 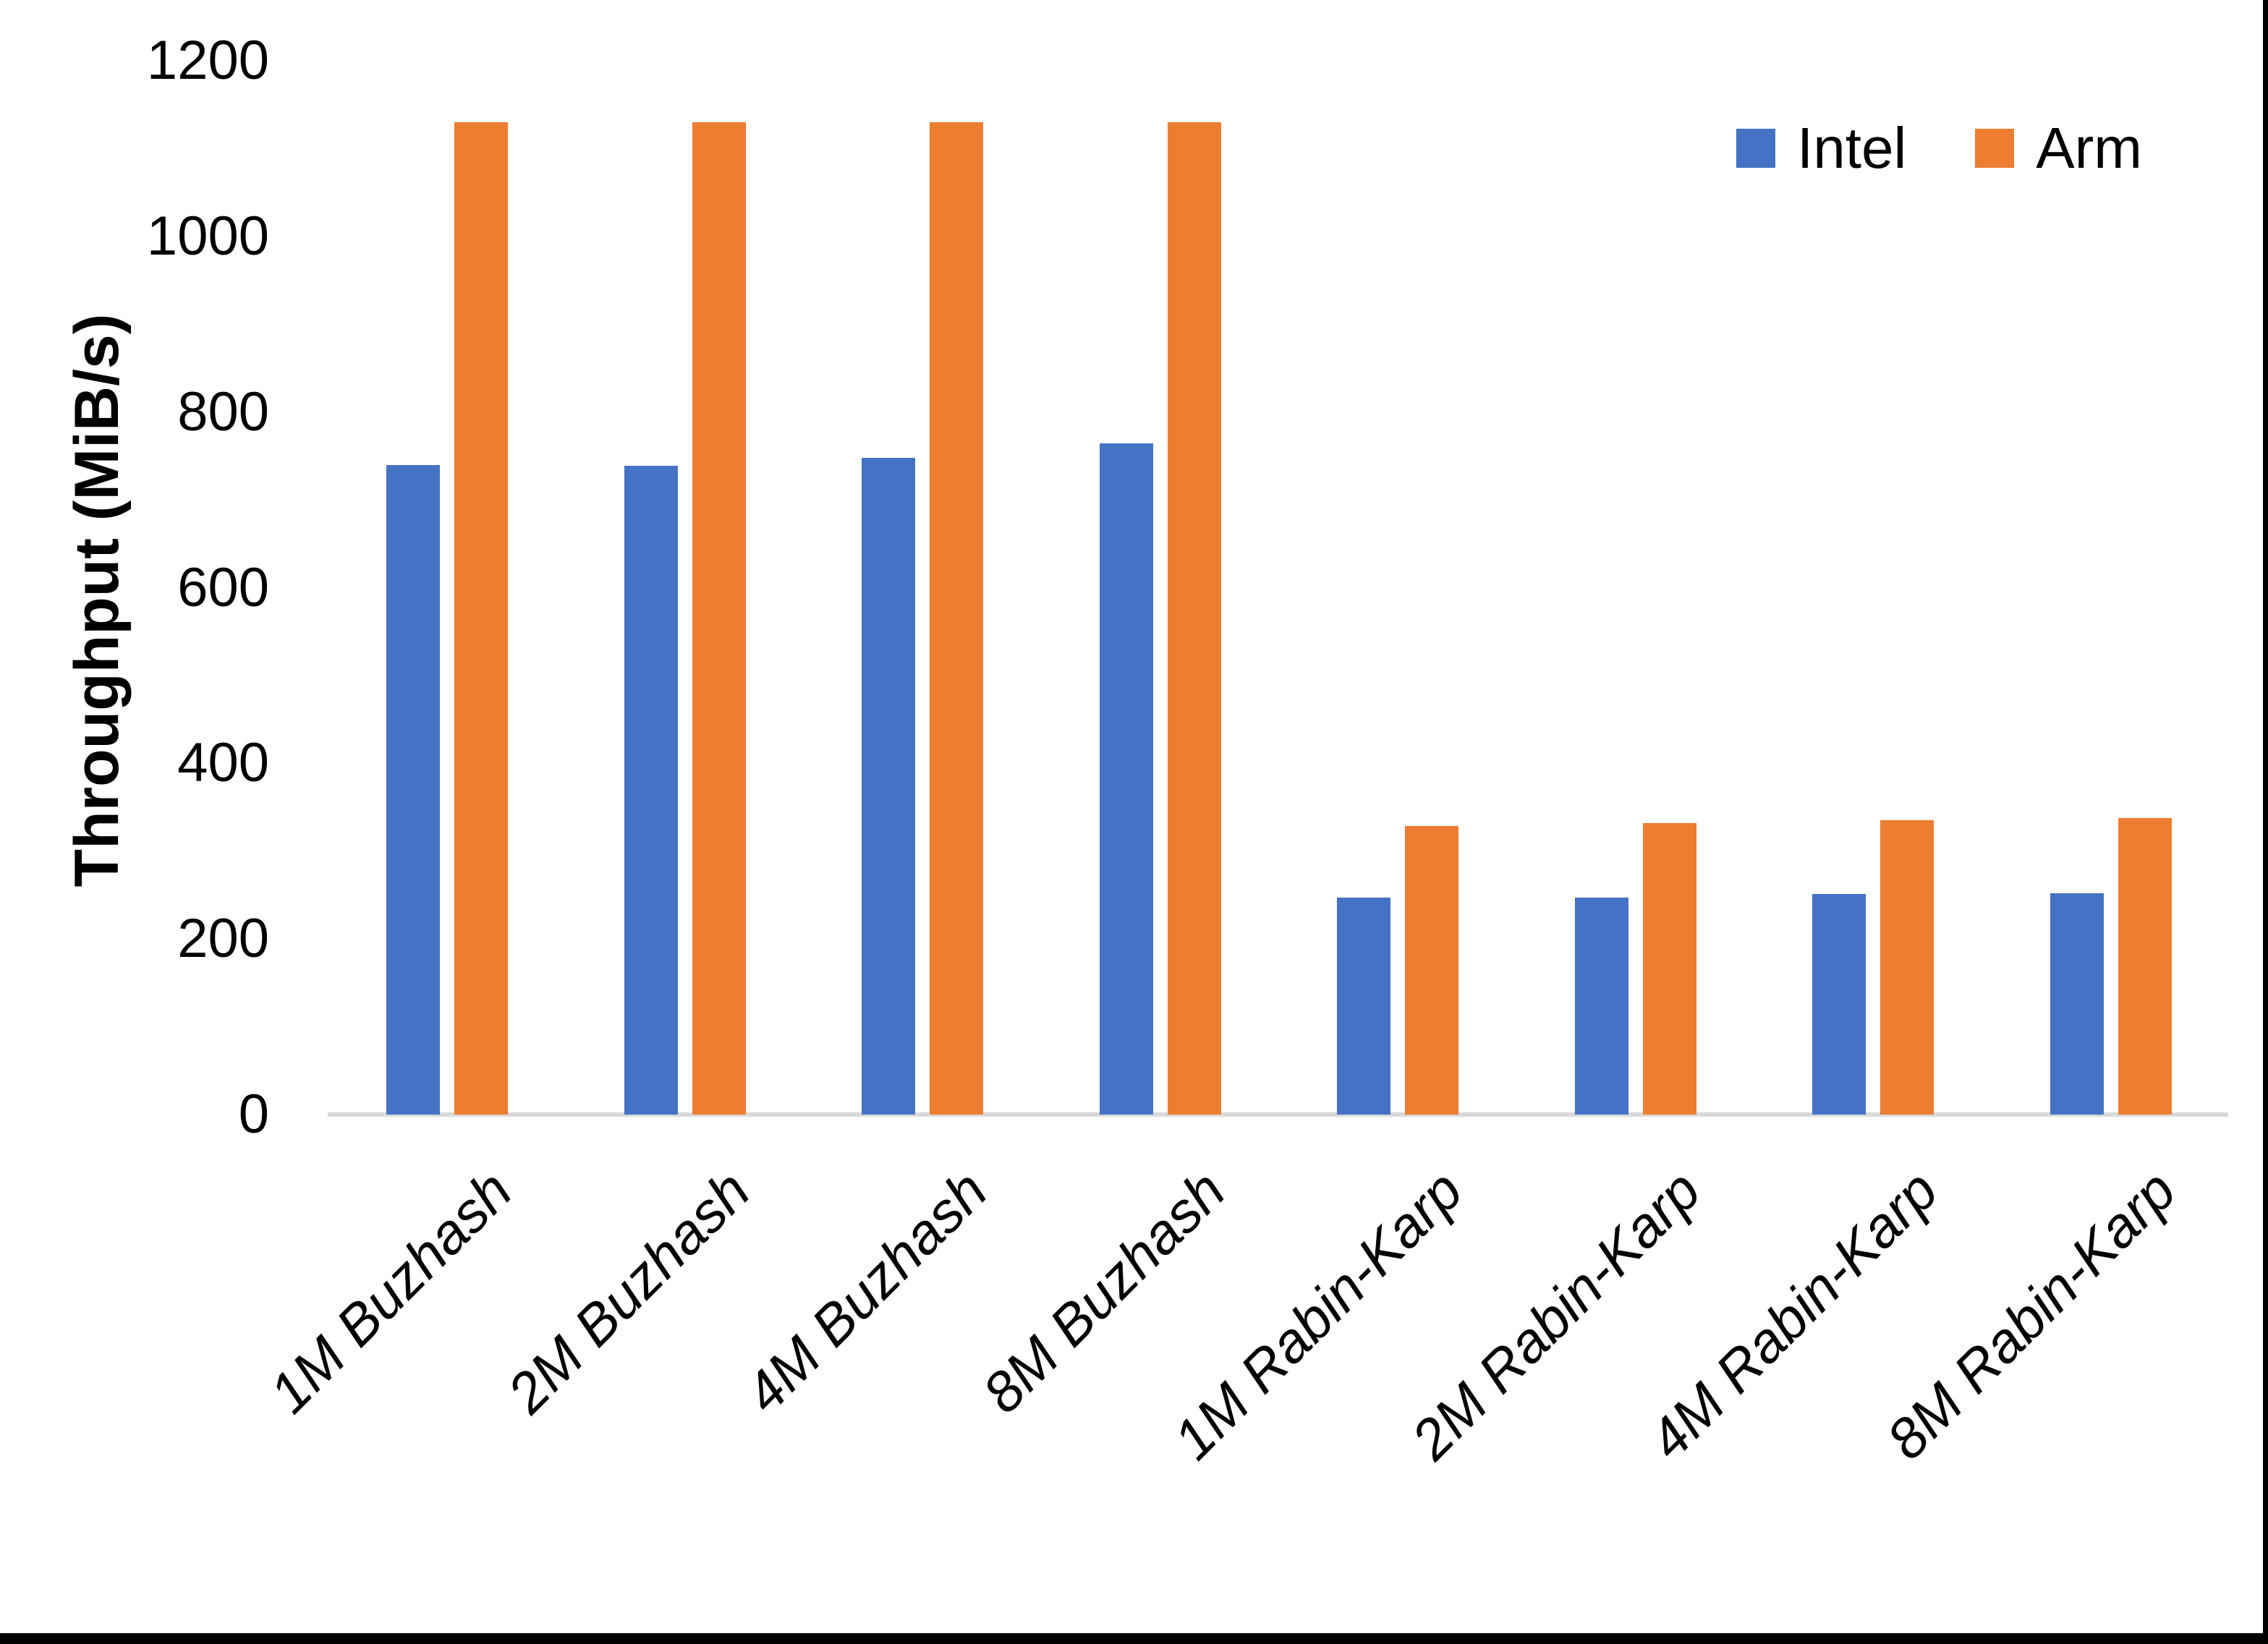 I want to click on y-tick-label-1200: 1200, so click(x=208, y=60).